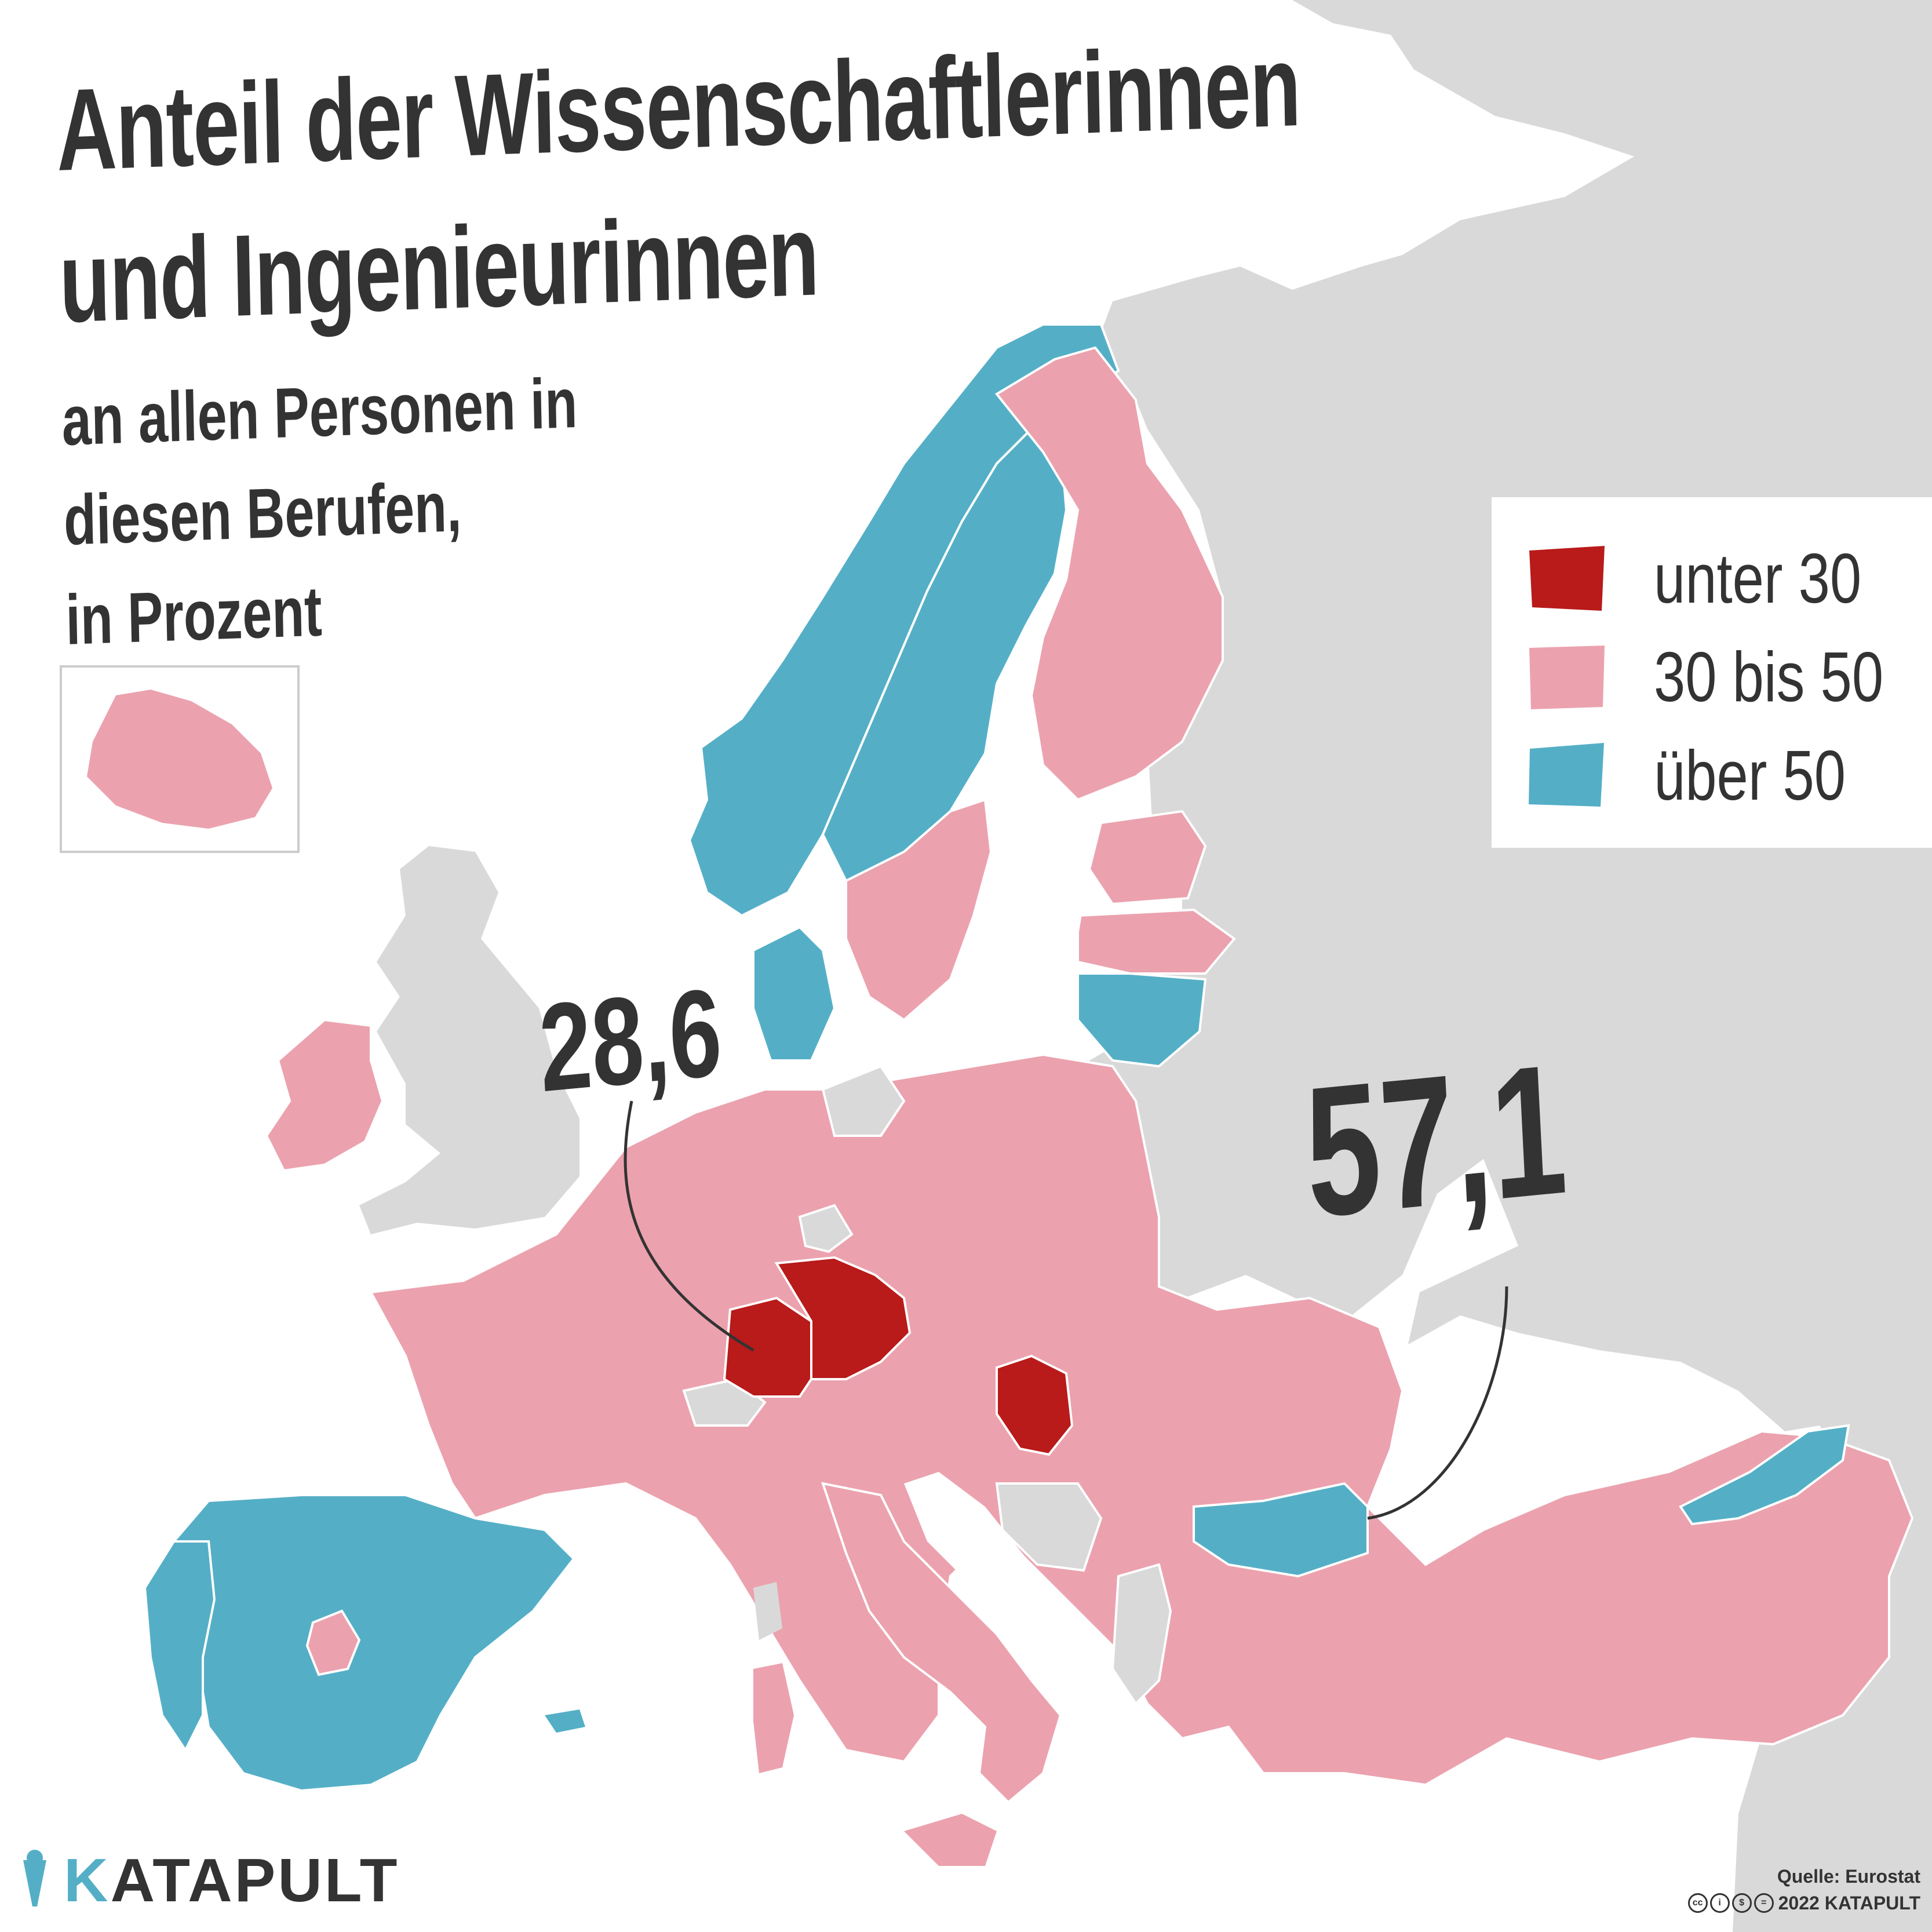 The width and height of the screenshot is (1932, 1932). I want to click on legend-label-30-bis-50: 30 bis 50, so click(1769, 677).